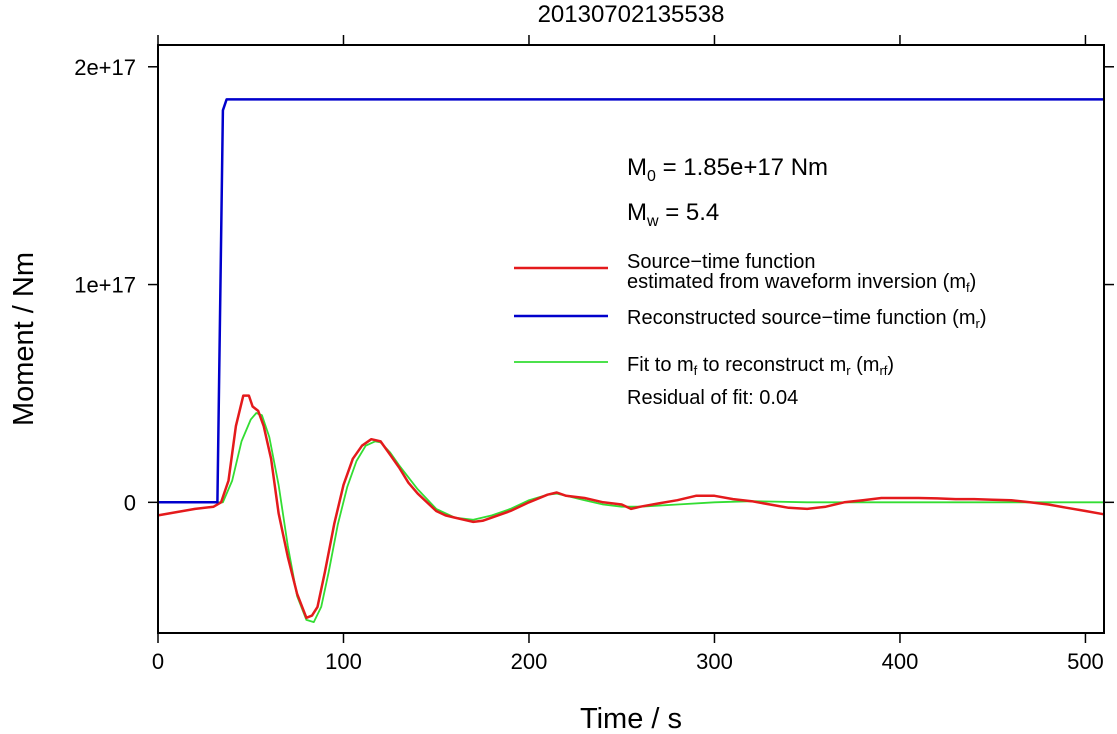  What do you see at coordinates (529, 661) in the screenshot?
I see `x-tick-label: 200` at bounding box center [529, 661].